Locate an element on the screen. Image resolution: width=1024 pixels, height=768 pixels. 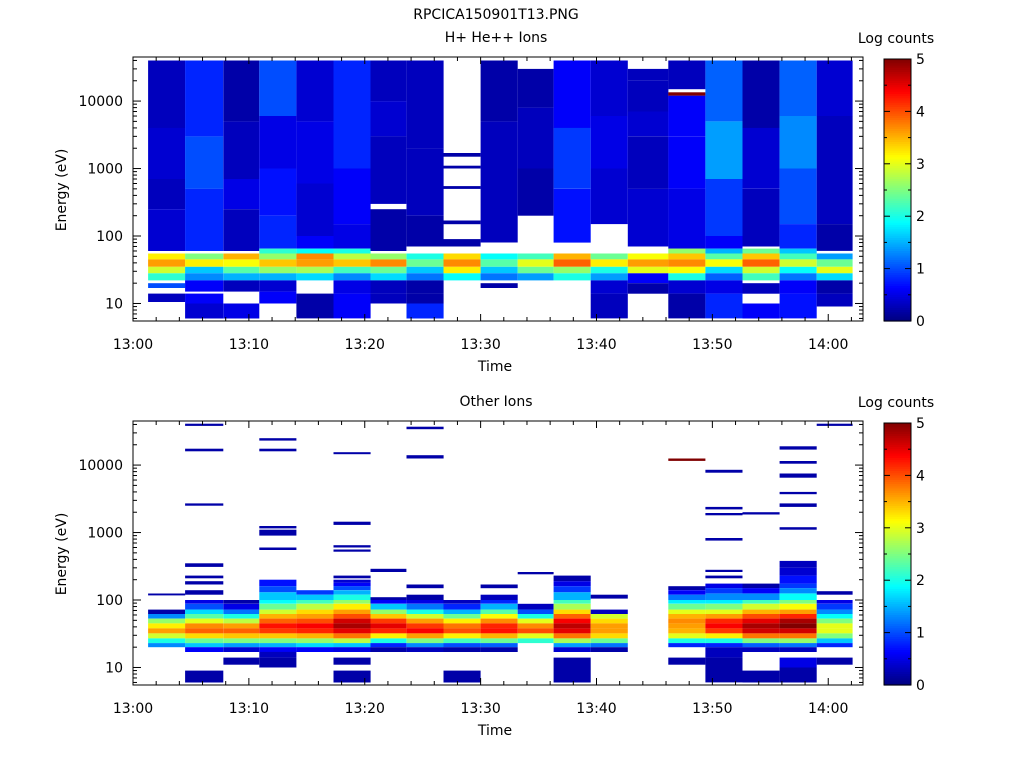
y-tick-label: 10 is located at coordinates (114, 304).